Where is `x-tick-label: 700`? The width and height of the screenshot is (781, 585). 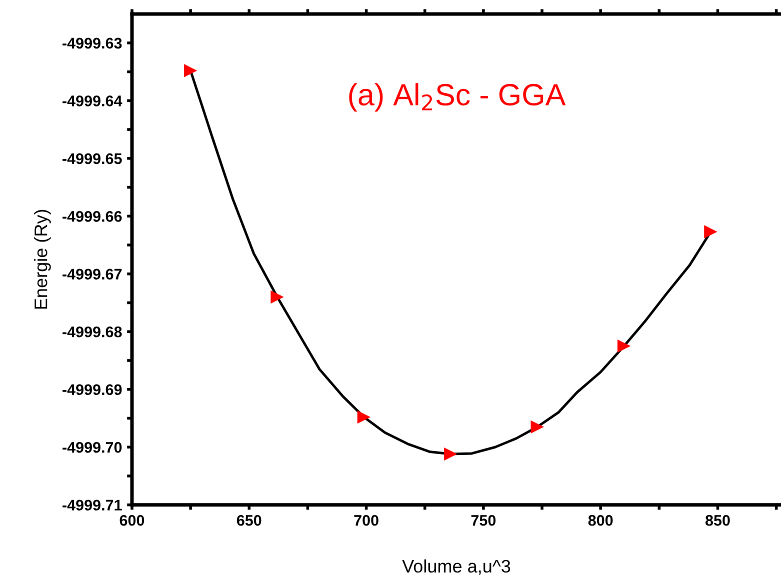
x-tick-label: 700 is located at coordinates (366, 520).